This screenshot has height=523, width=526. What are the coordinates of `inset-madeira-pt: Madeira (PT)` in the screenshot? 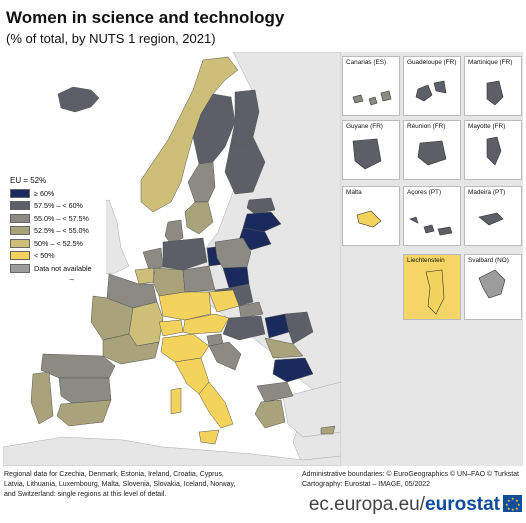 It's located at (493, 216).